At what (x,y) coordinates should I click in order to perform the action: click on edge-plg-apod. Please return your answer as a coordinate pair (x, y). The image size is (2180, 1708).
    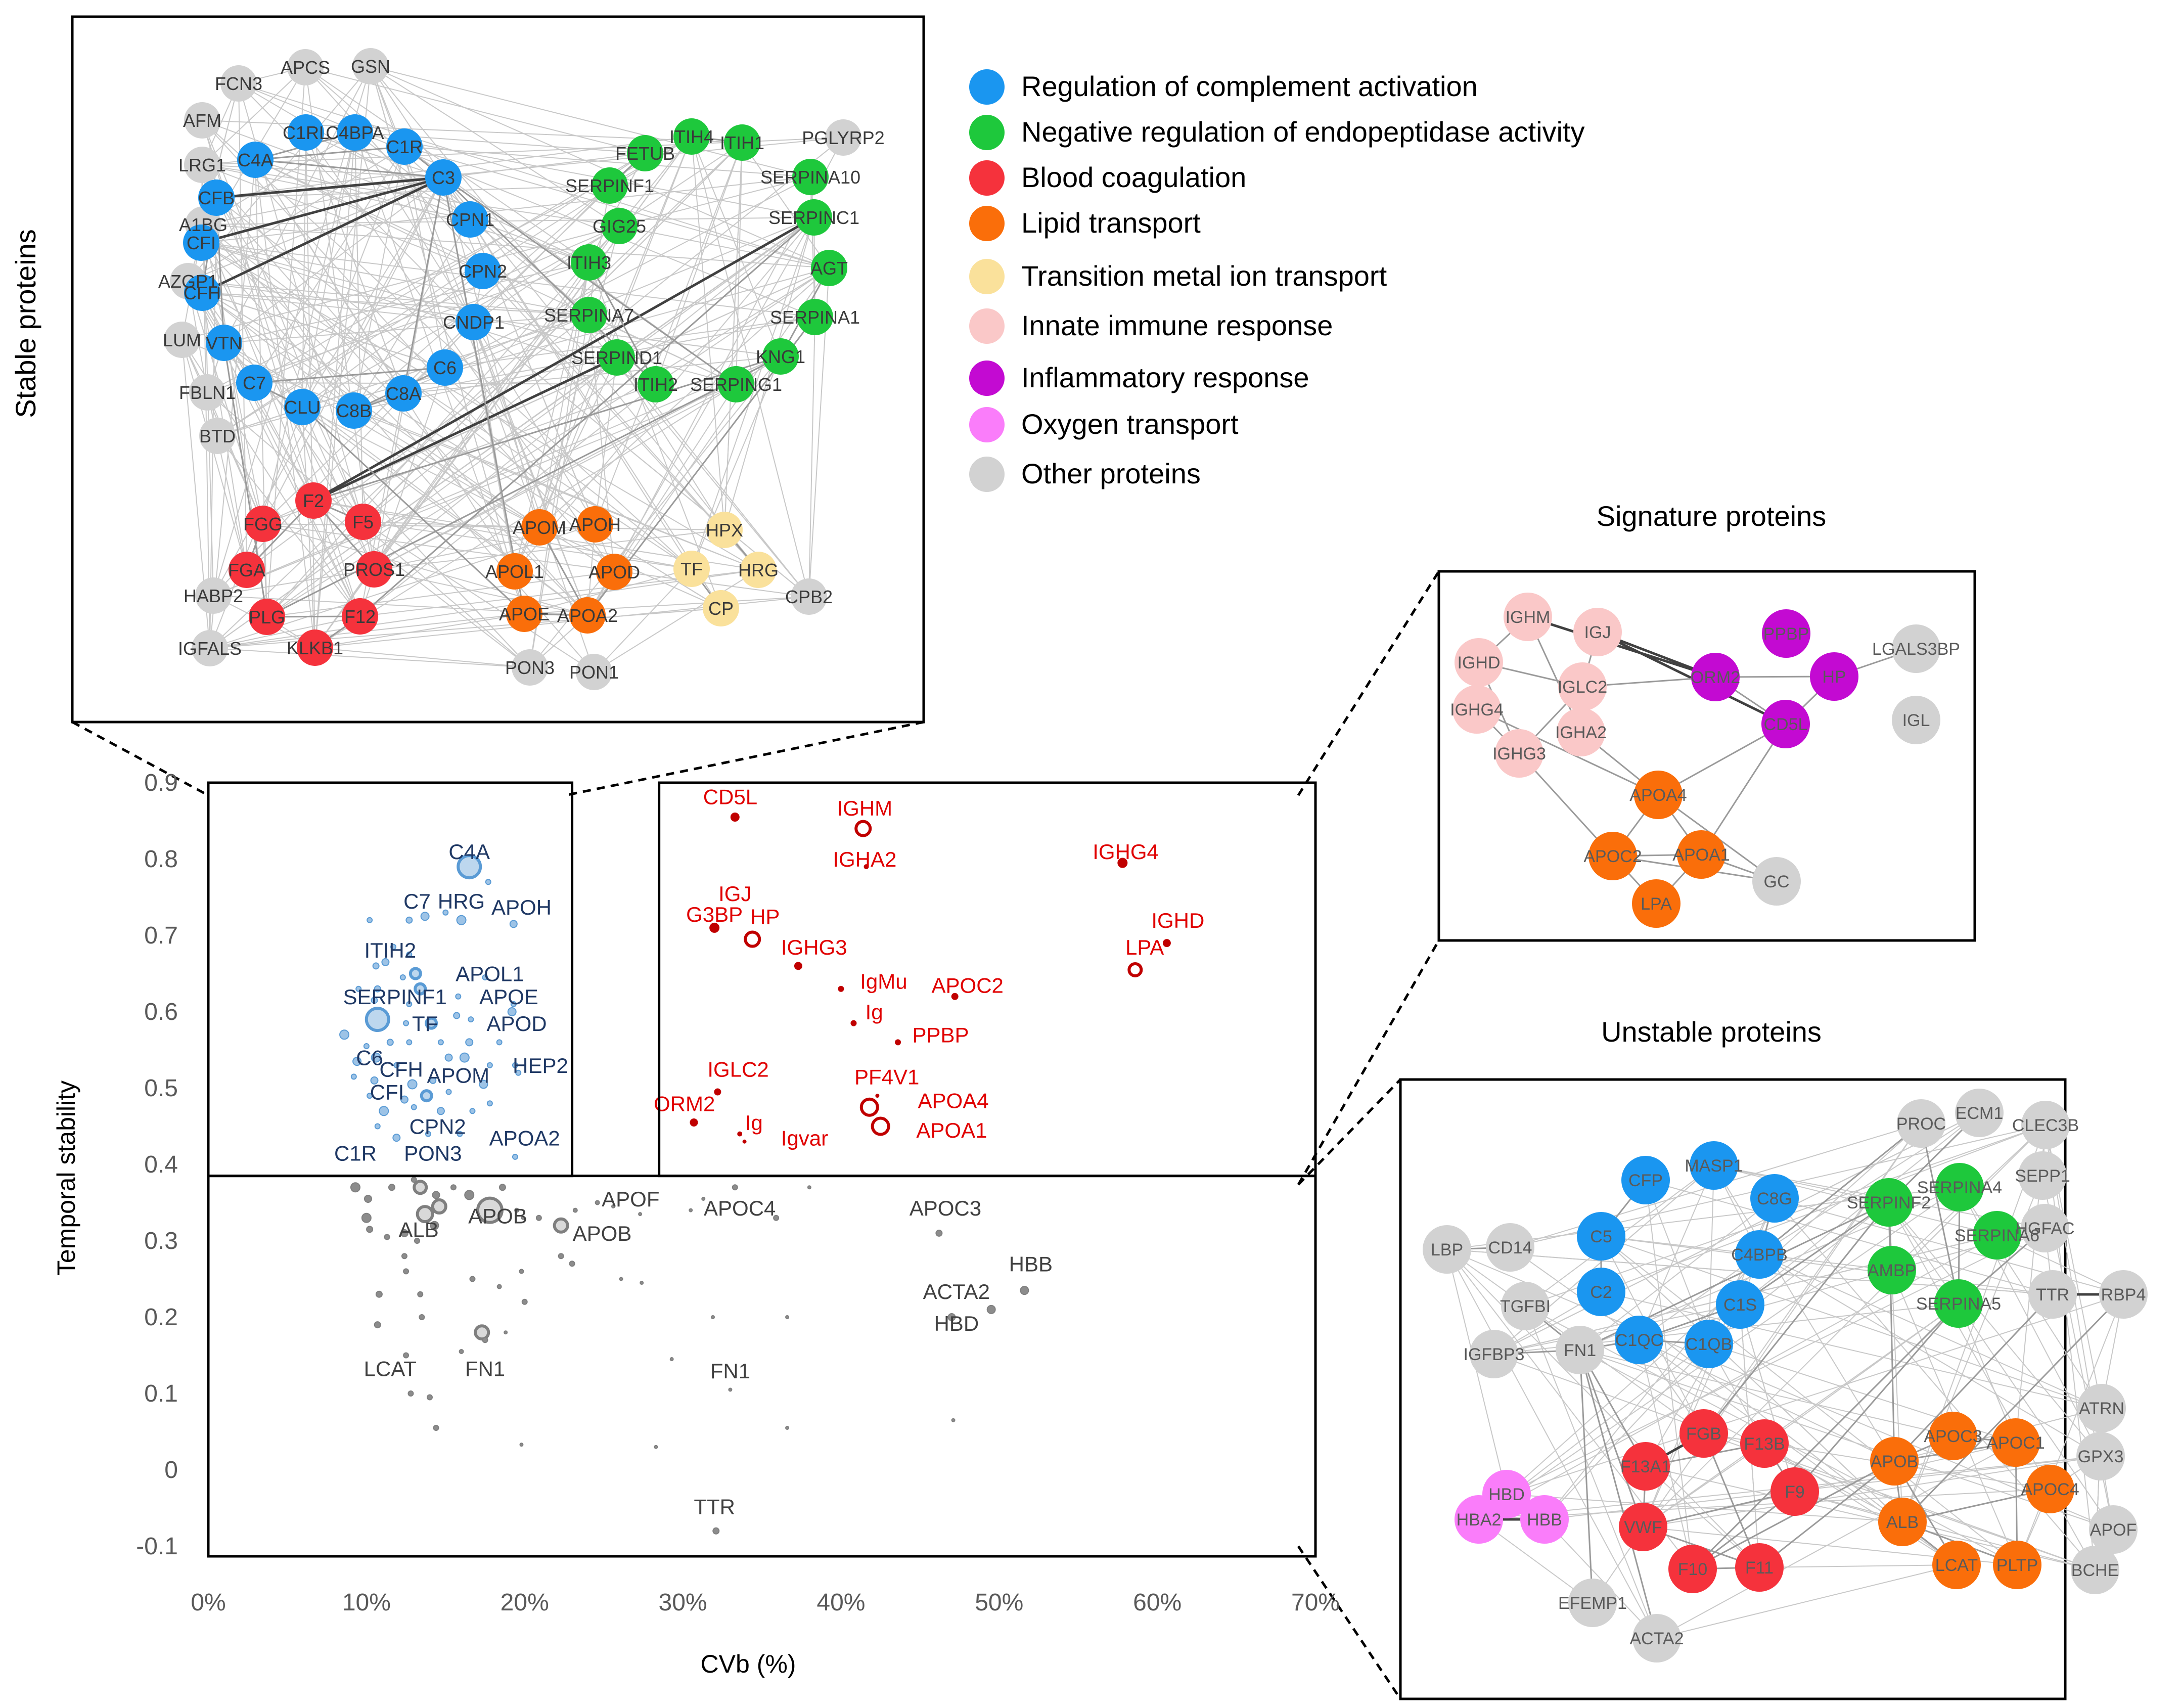
    Looking at the image, I should click on (440, 594).